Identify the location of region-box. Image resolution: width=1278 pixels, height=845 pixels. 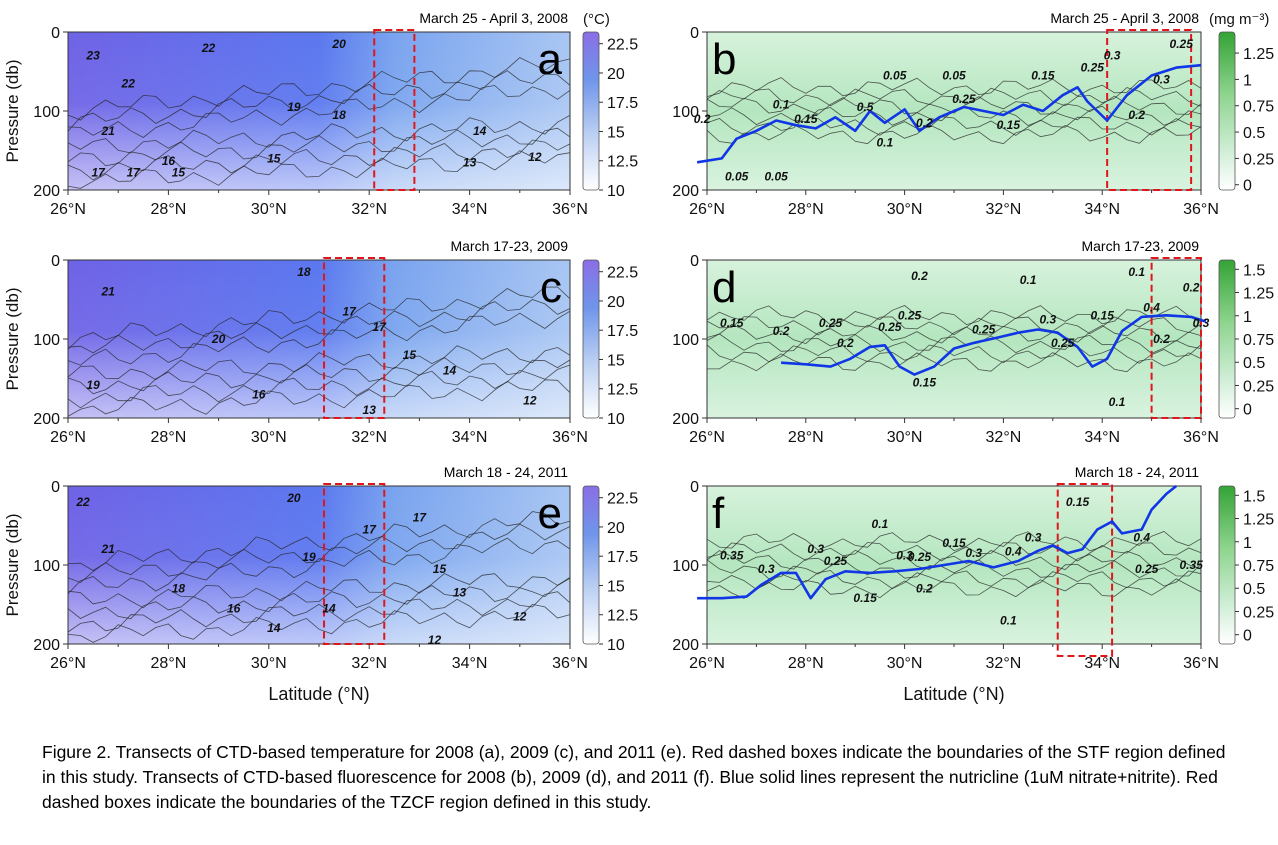
(1176, 338).